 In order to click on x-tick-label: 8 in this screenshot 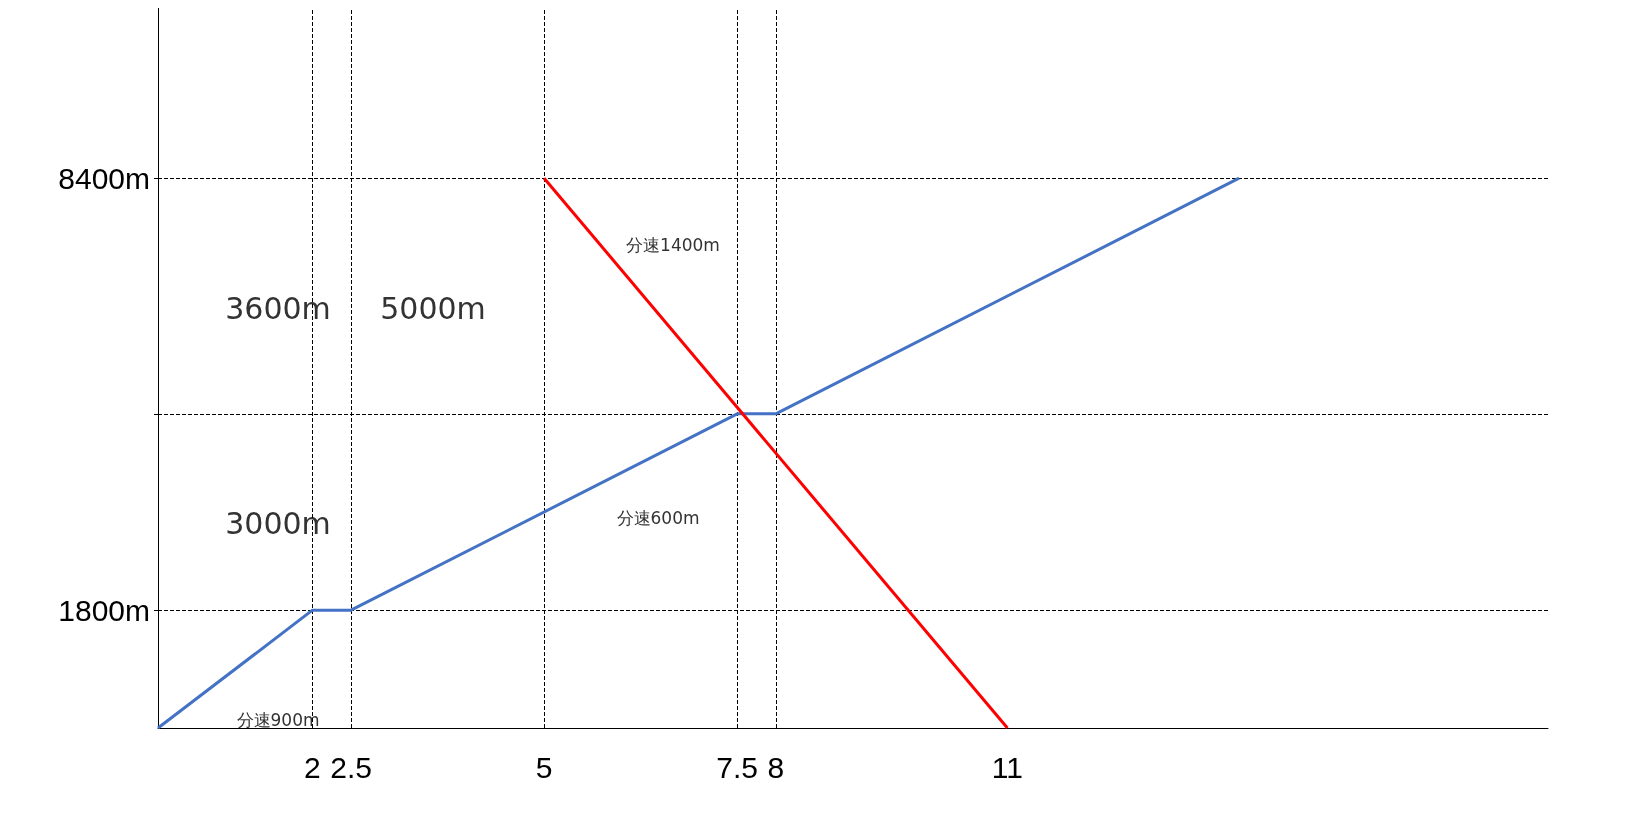, I will do `click(776, 767)`.